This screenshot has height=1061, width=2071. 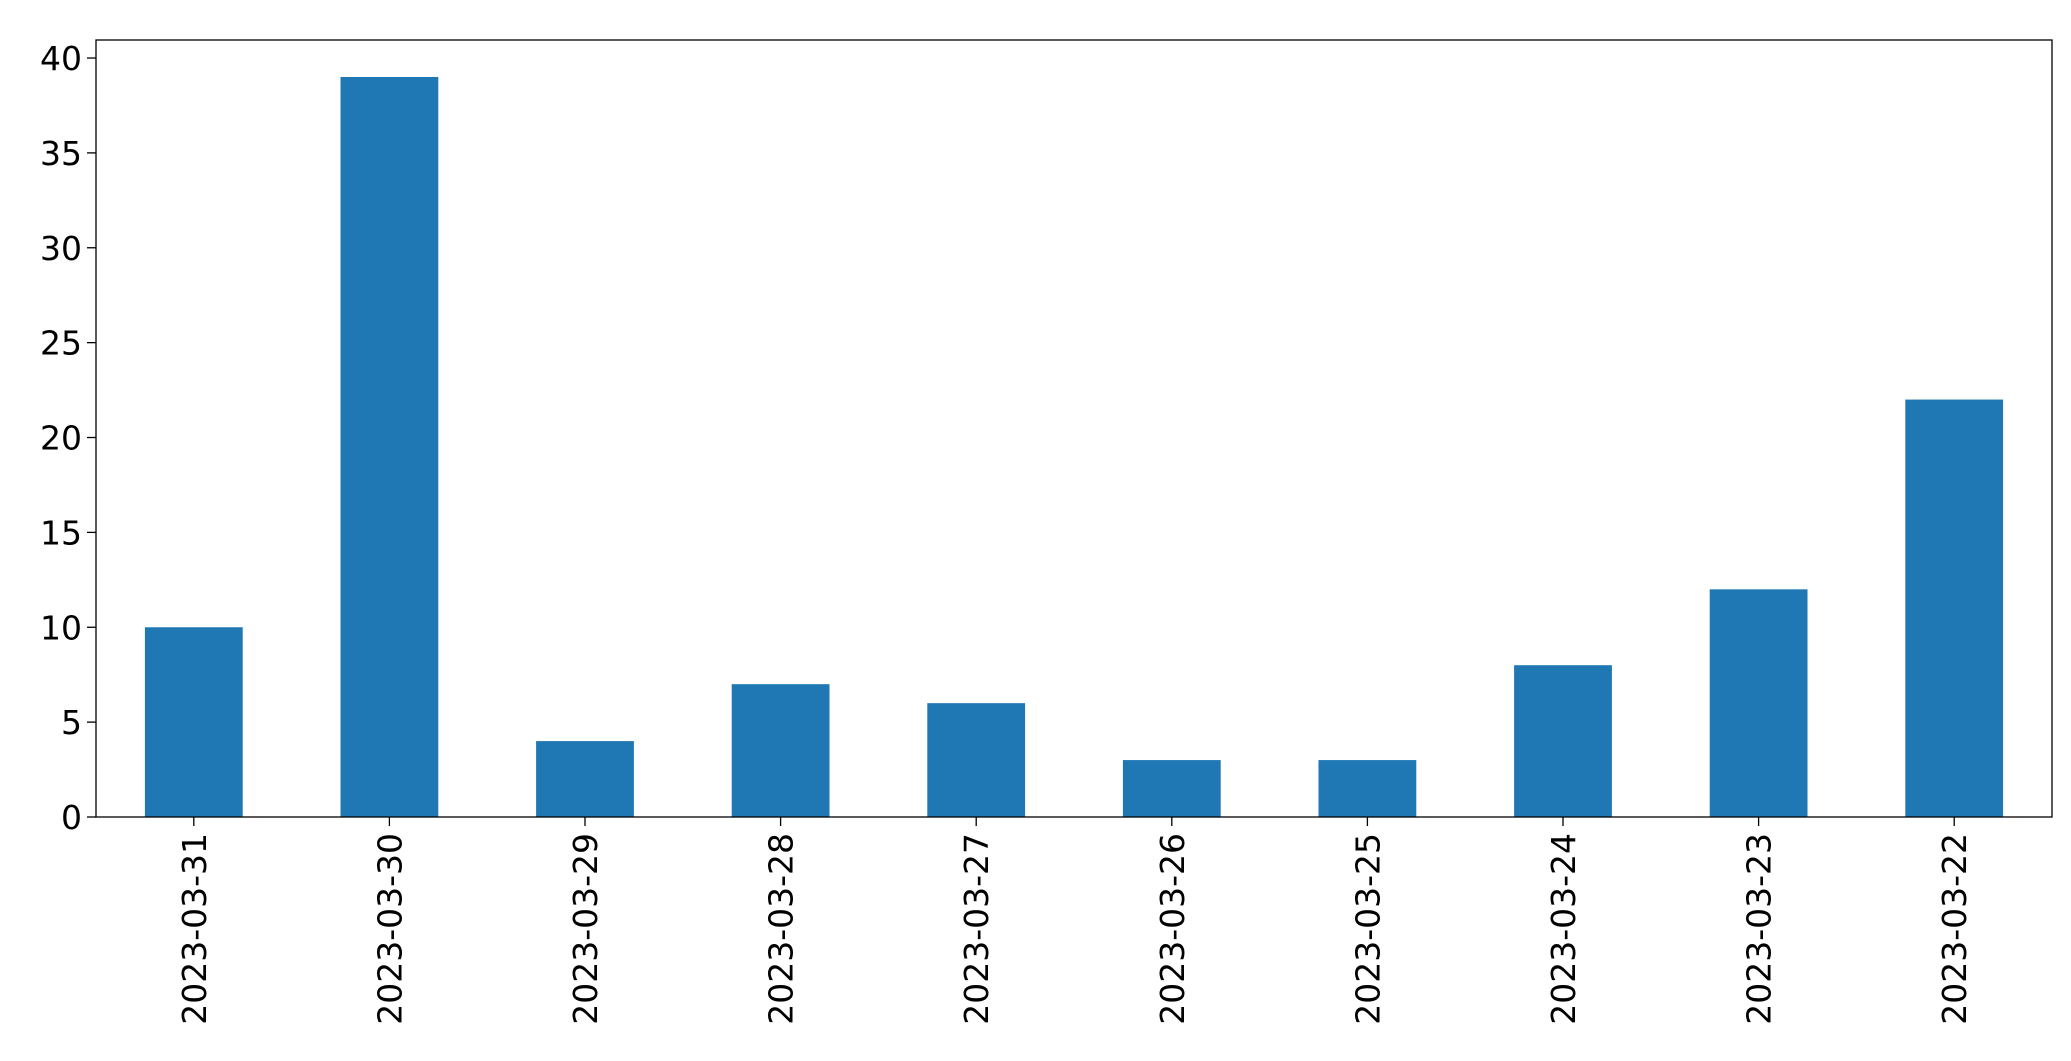 I want to click on y-tick-label: 30, so click(x=61, y=248).